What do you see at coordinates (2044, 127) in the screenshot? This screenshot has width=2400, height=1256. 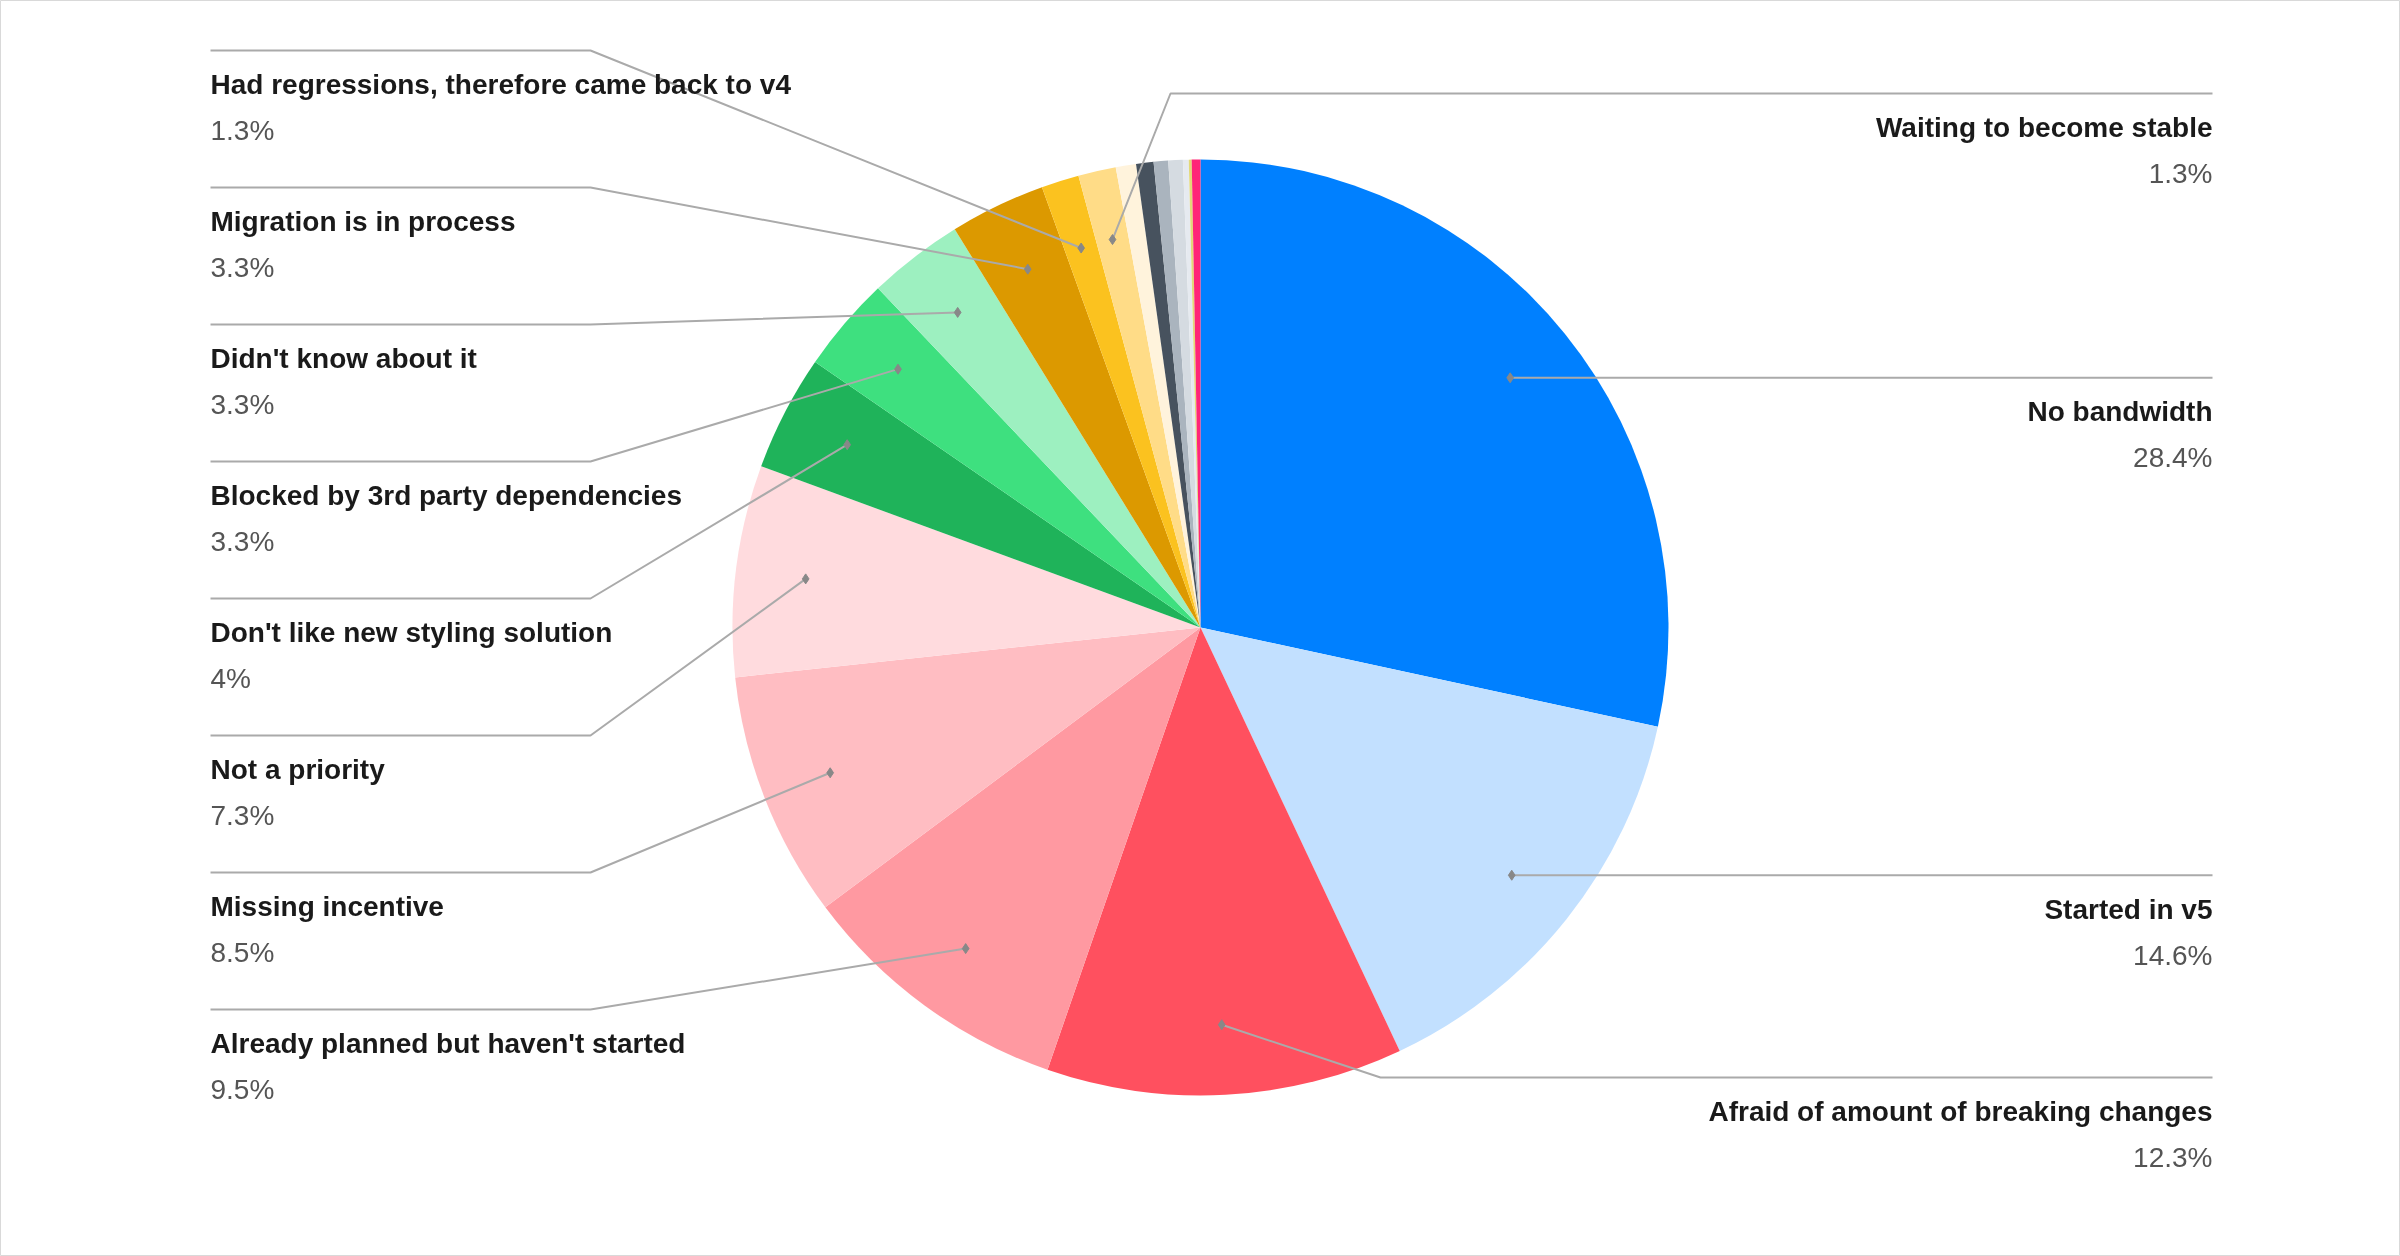 I see `slice-label: Waiting to become stable` at bounding box center [2044, 127].